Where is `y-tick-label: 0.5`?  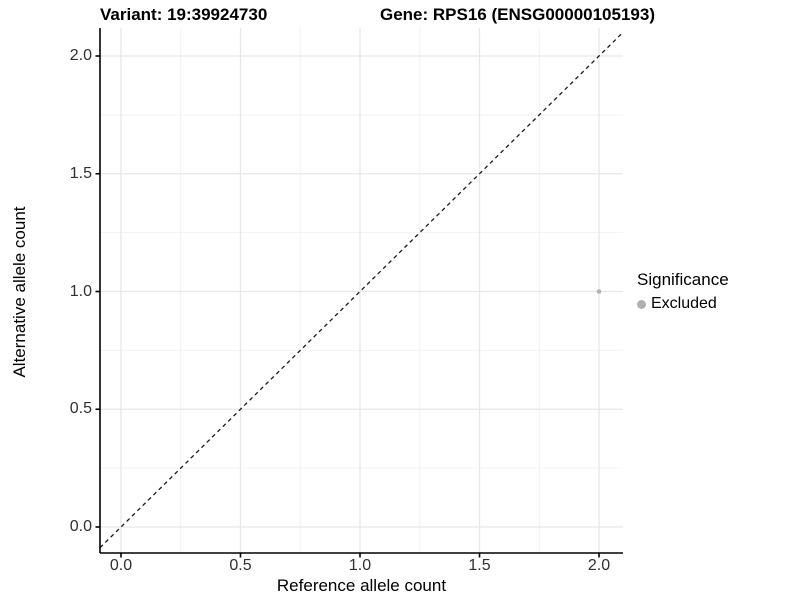
y-tick-label: 0.5 is located at coordinates (80, 409).